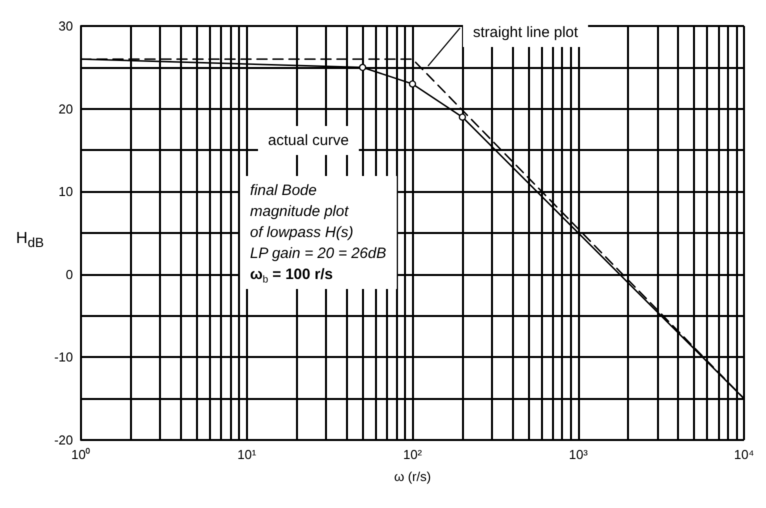  What do you see at coordinates (744, 454) in the screenshot?
I see `x-tick-label: 10⁴` at bounding box center [744, 454].